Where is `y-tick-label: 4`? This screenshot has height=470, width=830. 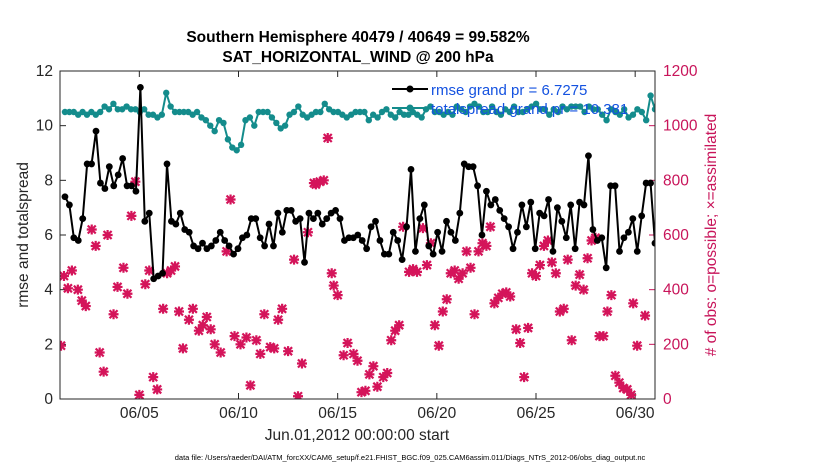
y-tick-label: 4 is located at coordinates (48, 290).